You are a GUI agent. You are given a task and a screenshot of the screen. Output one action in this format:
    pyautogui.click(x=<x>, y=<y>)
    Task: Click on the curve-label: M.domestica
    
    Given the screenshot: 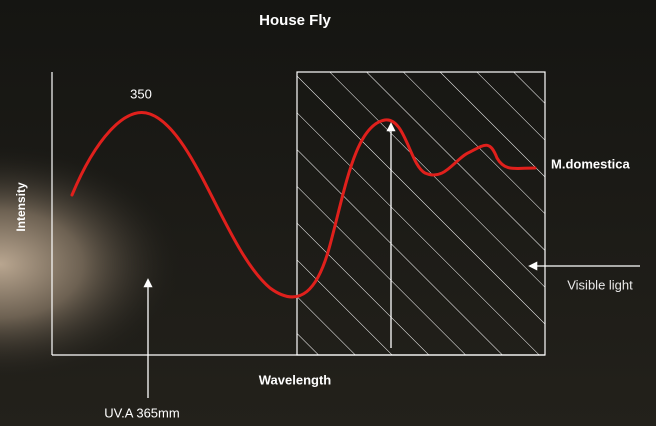 What is the action you would take?
    pyautogui.click(x=591, y=163)
    